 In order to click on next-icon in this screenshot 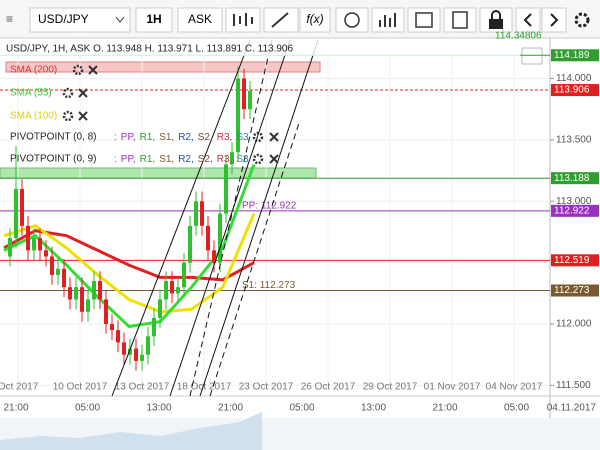, I will do `click(554, 20)`.